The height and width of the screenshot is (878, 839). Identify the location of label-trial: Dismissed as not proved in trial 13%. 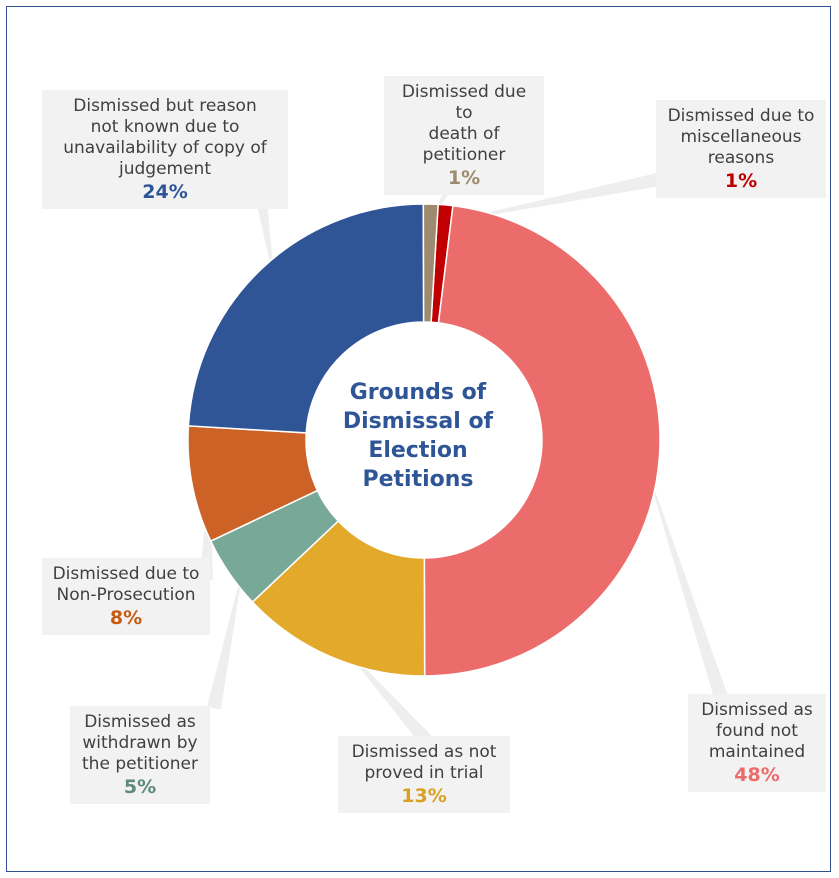
(424, 774).